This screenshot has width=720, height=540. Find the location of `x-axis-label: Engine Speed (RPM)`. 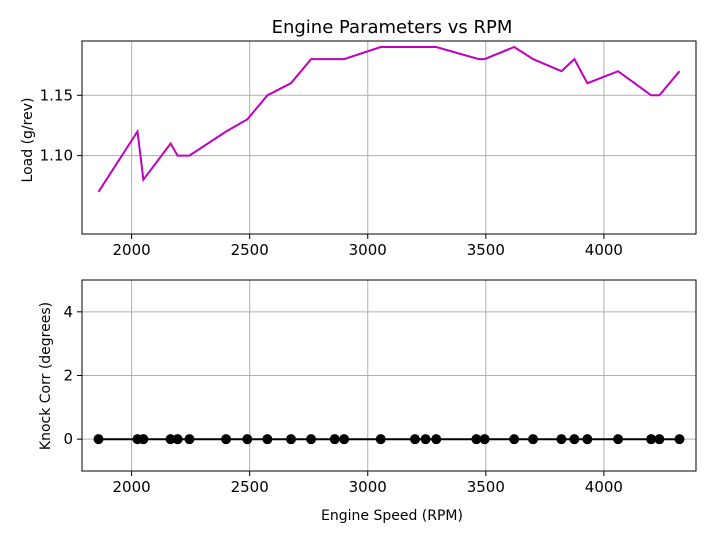

x-axis-label: Engine Speed (RPM) is located at coordinates (392, 516).